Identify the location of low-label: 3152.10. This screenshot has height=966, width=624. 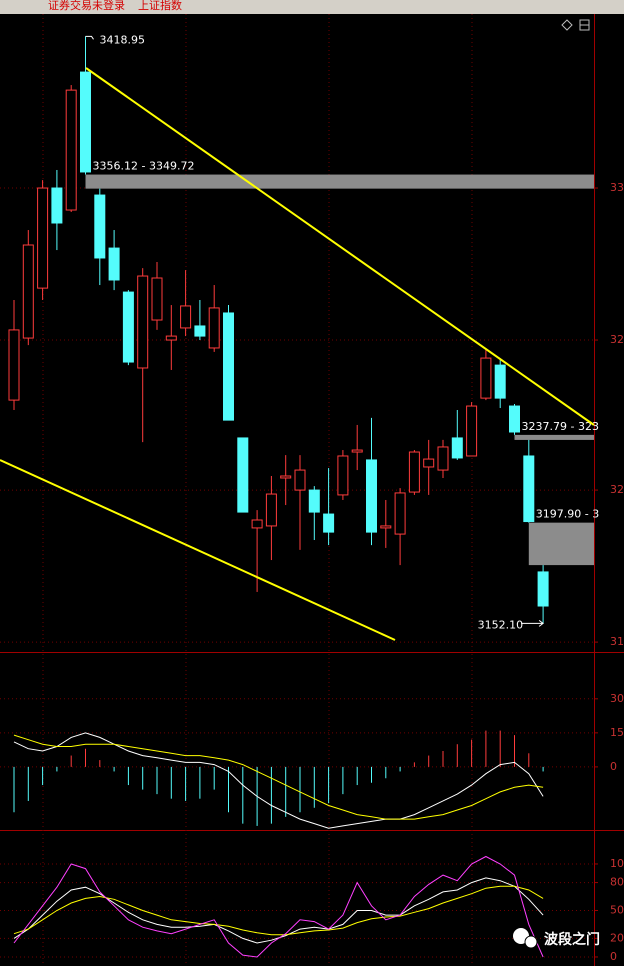
(501, 624).